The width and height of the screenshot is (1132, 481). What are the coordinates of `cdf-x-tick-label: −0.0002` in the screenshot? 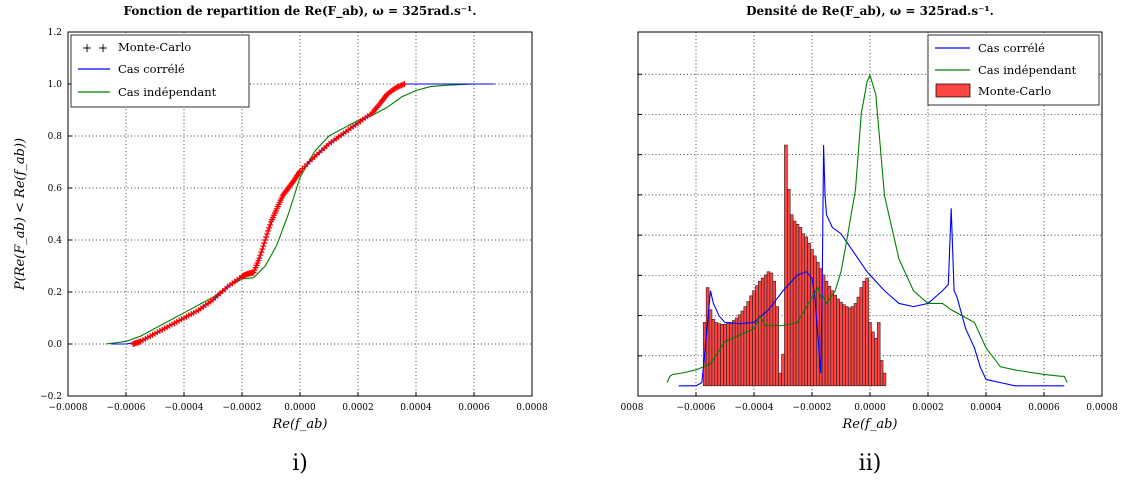 It's located at (241, 408).